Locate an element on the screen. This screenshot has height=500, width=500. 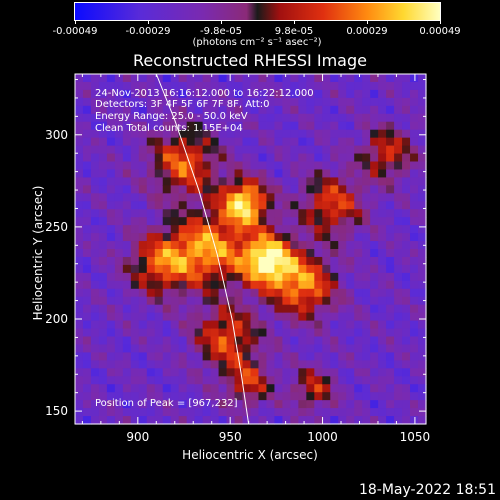
annotation-clean: Clean Total counts: 1.15E+04 is located at coordinates (169, 128).